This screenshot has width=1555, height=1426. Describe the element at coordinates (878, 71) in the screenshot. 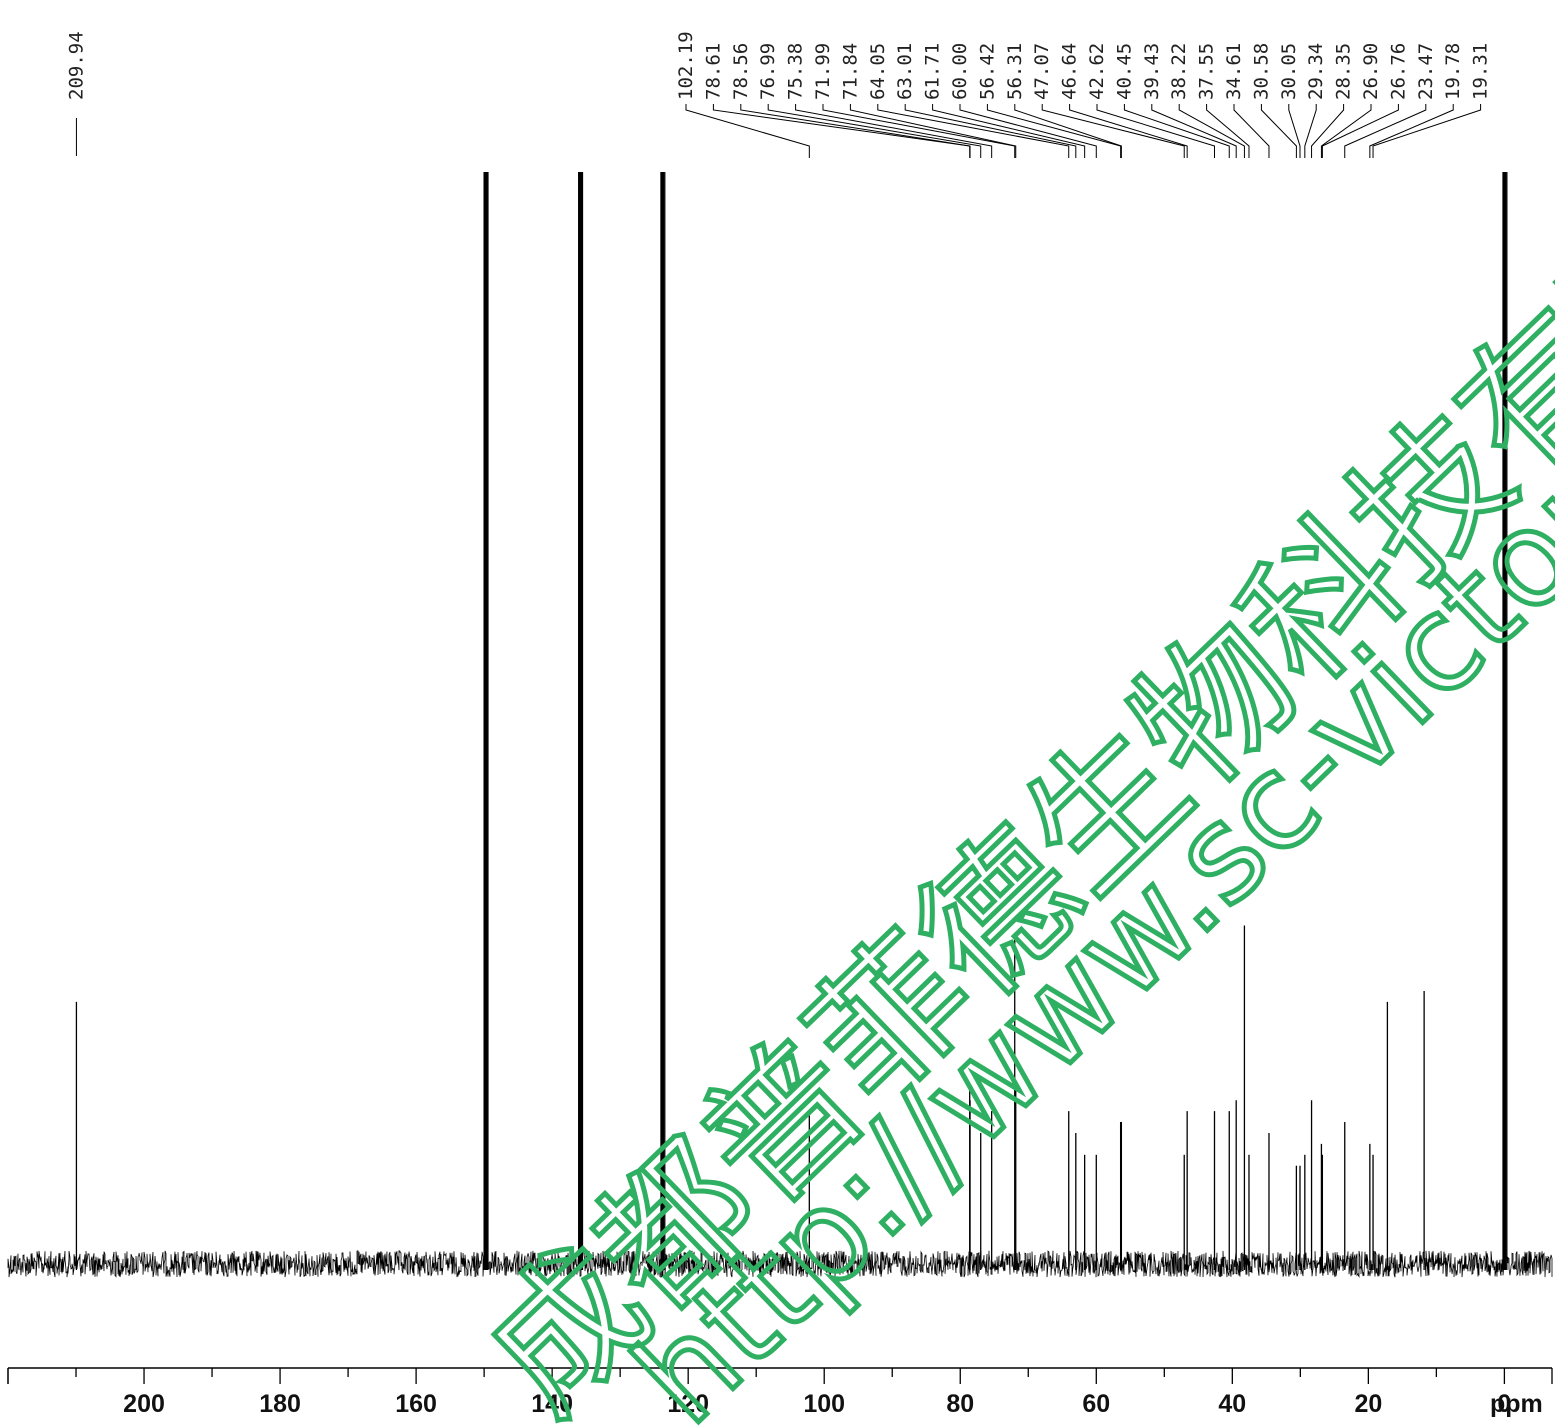

I see `peak-label: 64.05` at that location.